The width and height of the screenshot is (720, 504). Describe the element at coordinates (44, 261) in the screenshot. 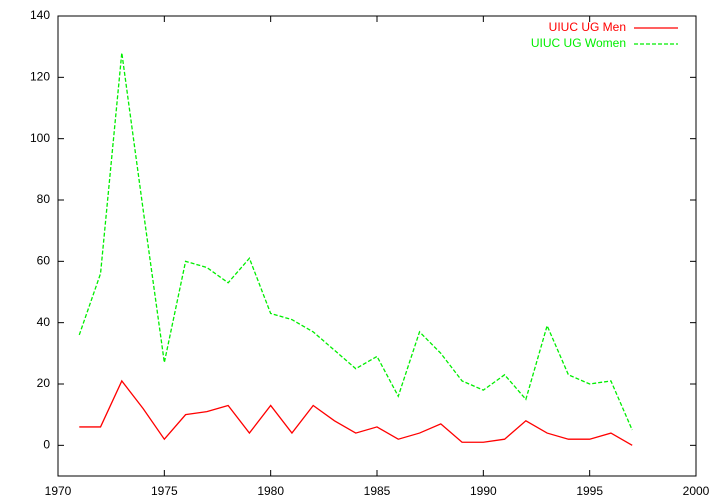

I see `y-tick-label: 60` at that location.